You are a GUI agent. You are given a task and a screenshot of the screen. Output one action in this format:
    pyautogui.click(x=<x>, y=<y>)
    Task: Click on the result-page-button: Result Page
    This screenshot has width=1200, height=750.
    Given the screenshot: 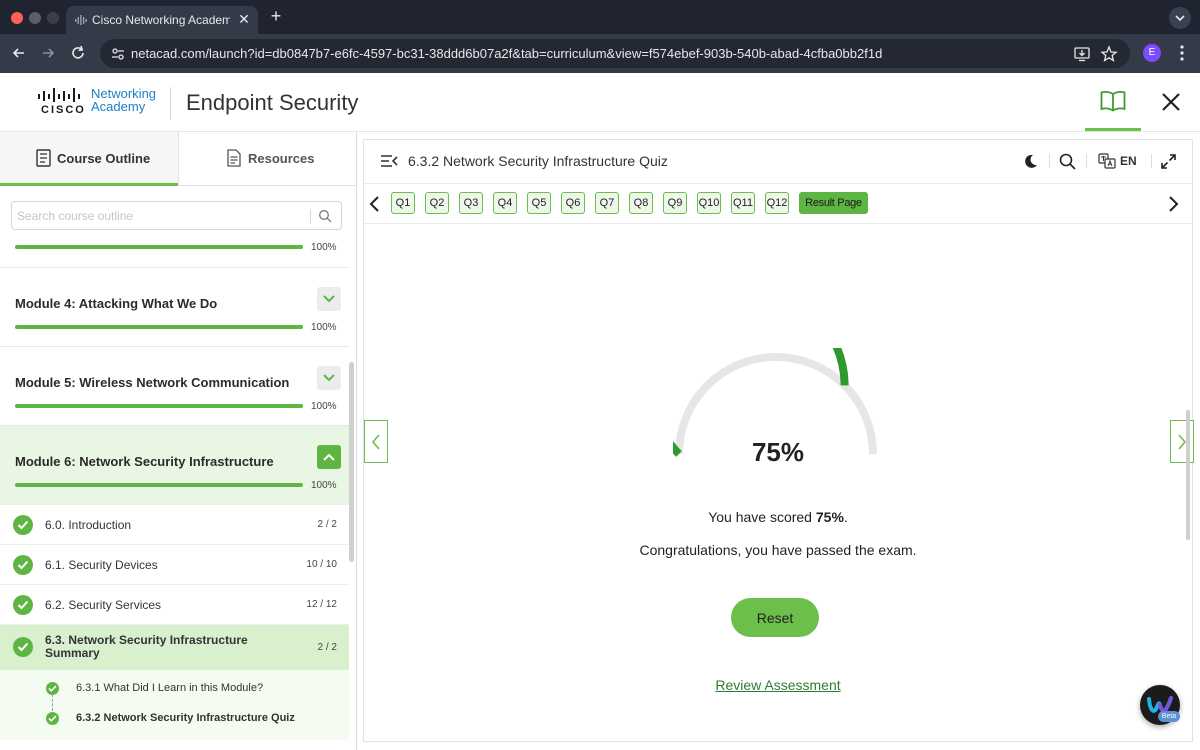 What is the action you would take?
    pyautogui.click(x=833, y=203)
    